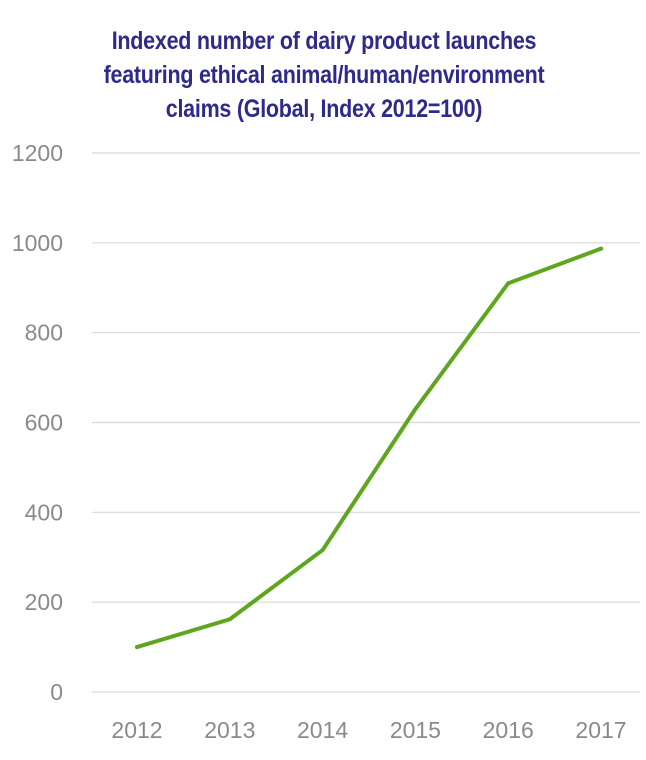  I want to click on y-tick-label-200: 200, so click(44, 602).